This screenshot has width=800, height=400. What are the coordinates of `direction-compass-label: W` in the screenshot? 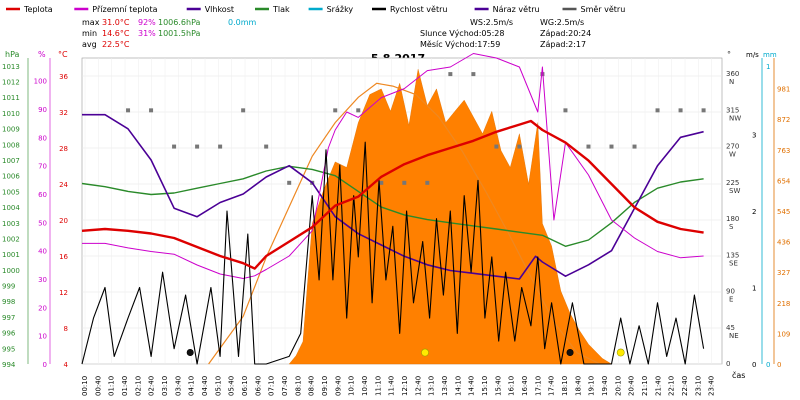 It's located at (732, 155).